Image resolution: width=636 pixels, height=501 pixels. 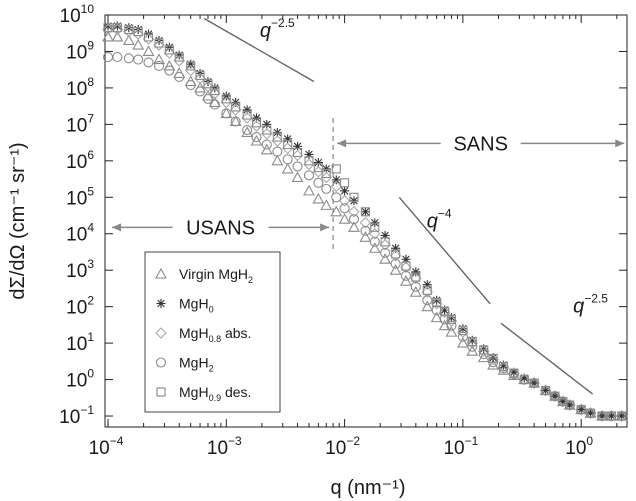 I want to click on legend-box, so click(x=212, y=332).